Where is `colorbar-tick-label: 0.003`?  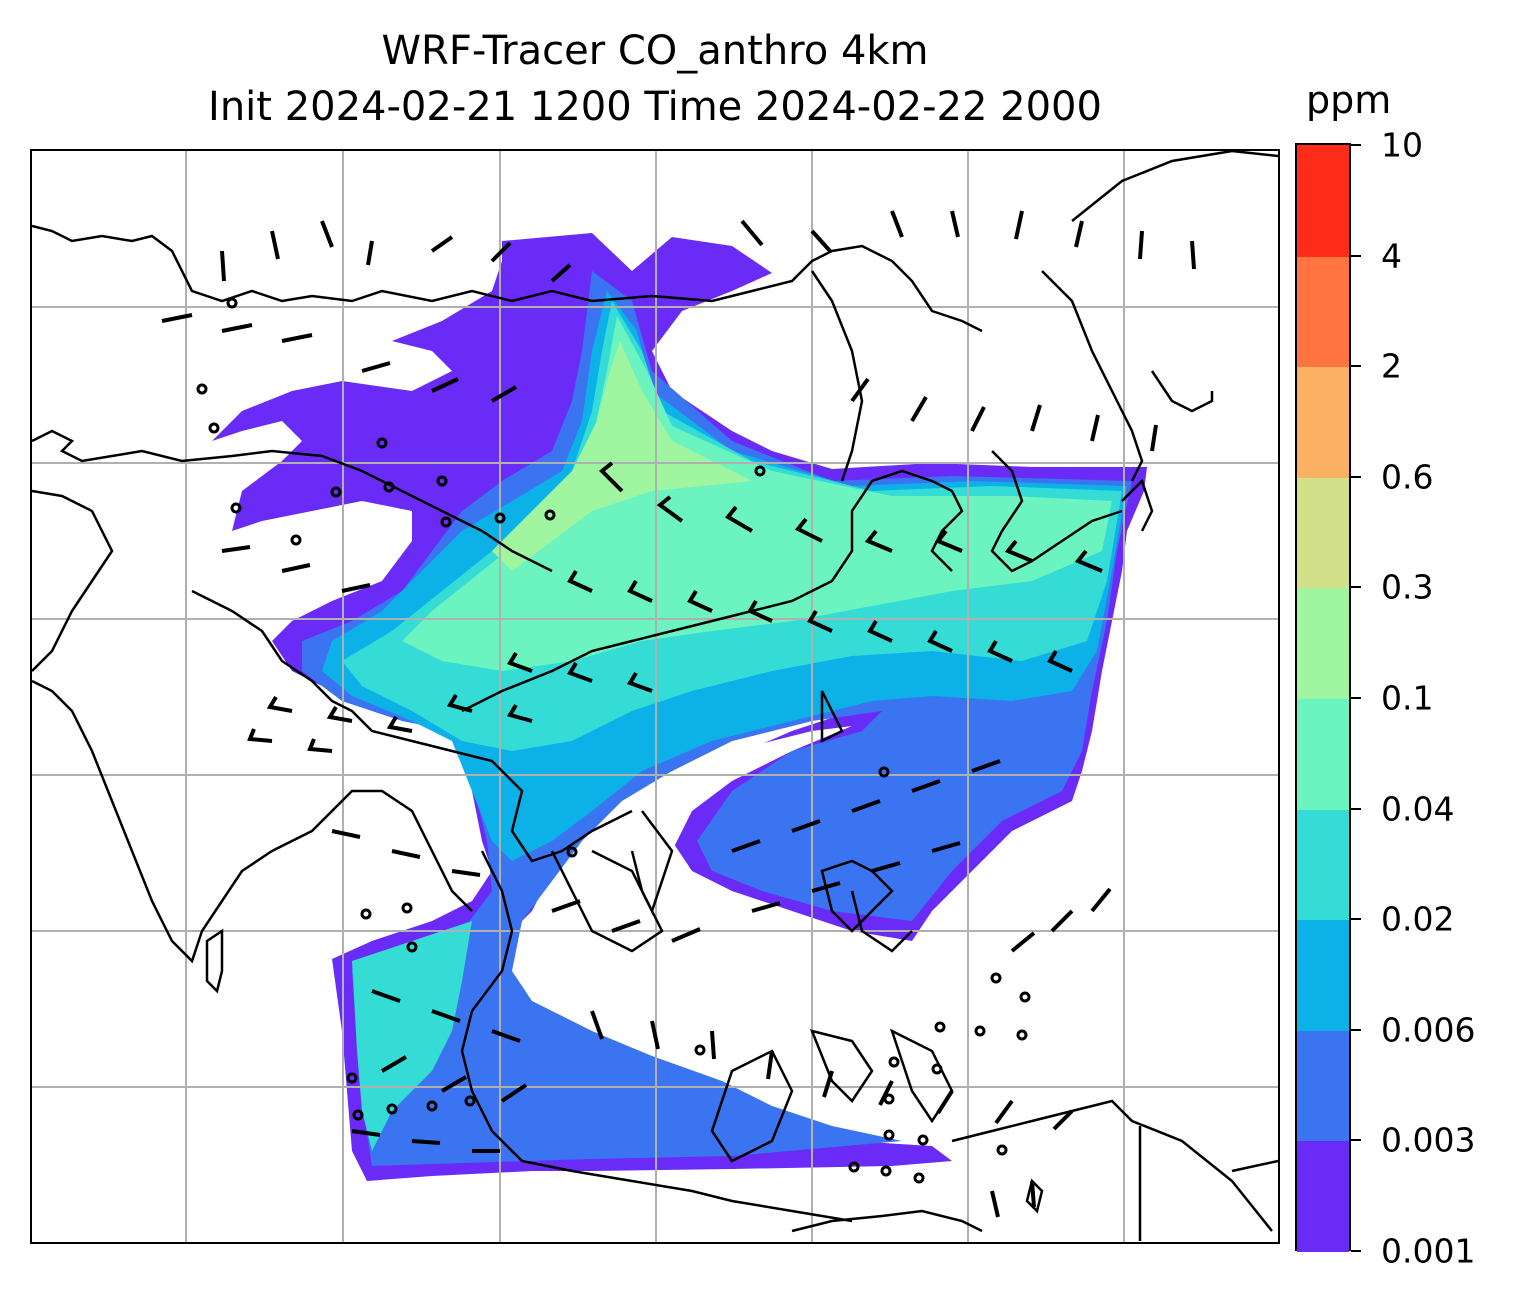 colorbar-tick-label: 0.003 is located at coordinates (1428, 1140).